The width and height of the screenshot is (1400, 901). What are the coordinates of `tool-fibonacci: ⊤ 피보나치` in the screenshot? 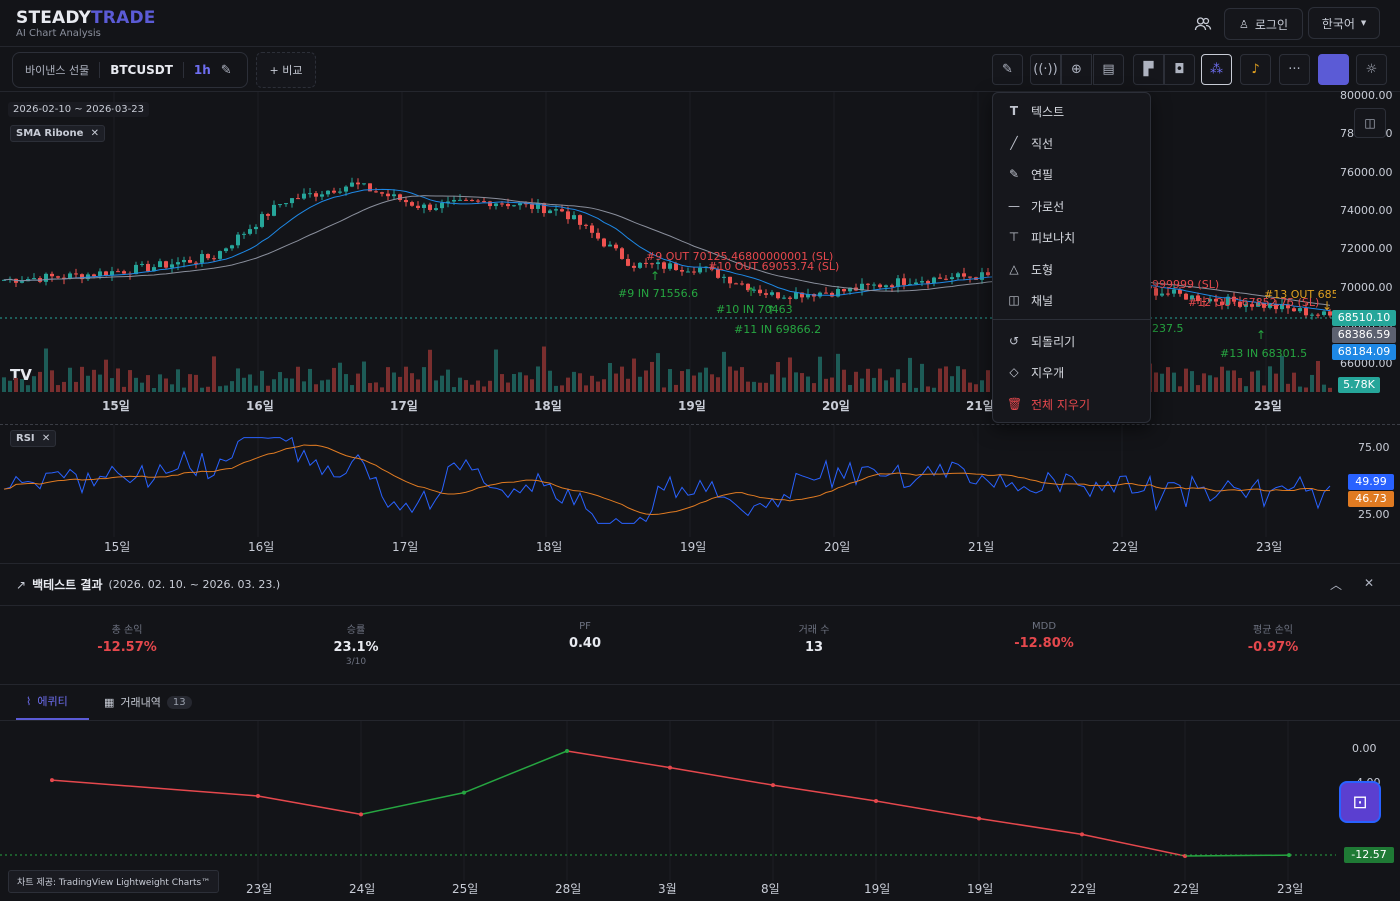 It's located at (1042, 237).